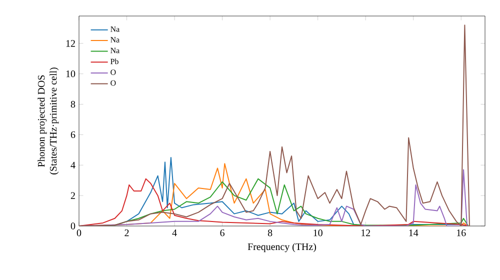 Image resolution: width=500 pixels, height=280 pixels. I want to click on y-tick-label: 6, so click(73, 134).